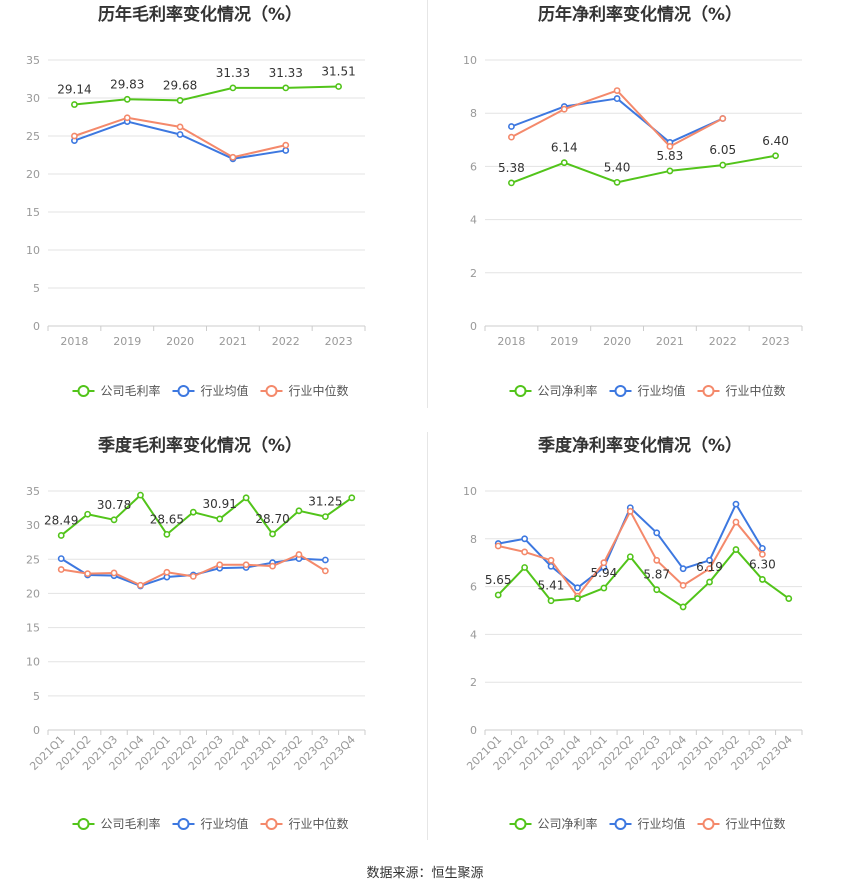 The image size is (850, 891). Describe the element at coordinates (33, 174) in the screenshot. I see `y-tick-label: 20` at that location.